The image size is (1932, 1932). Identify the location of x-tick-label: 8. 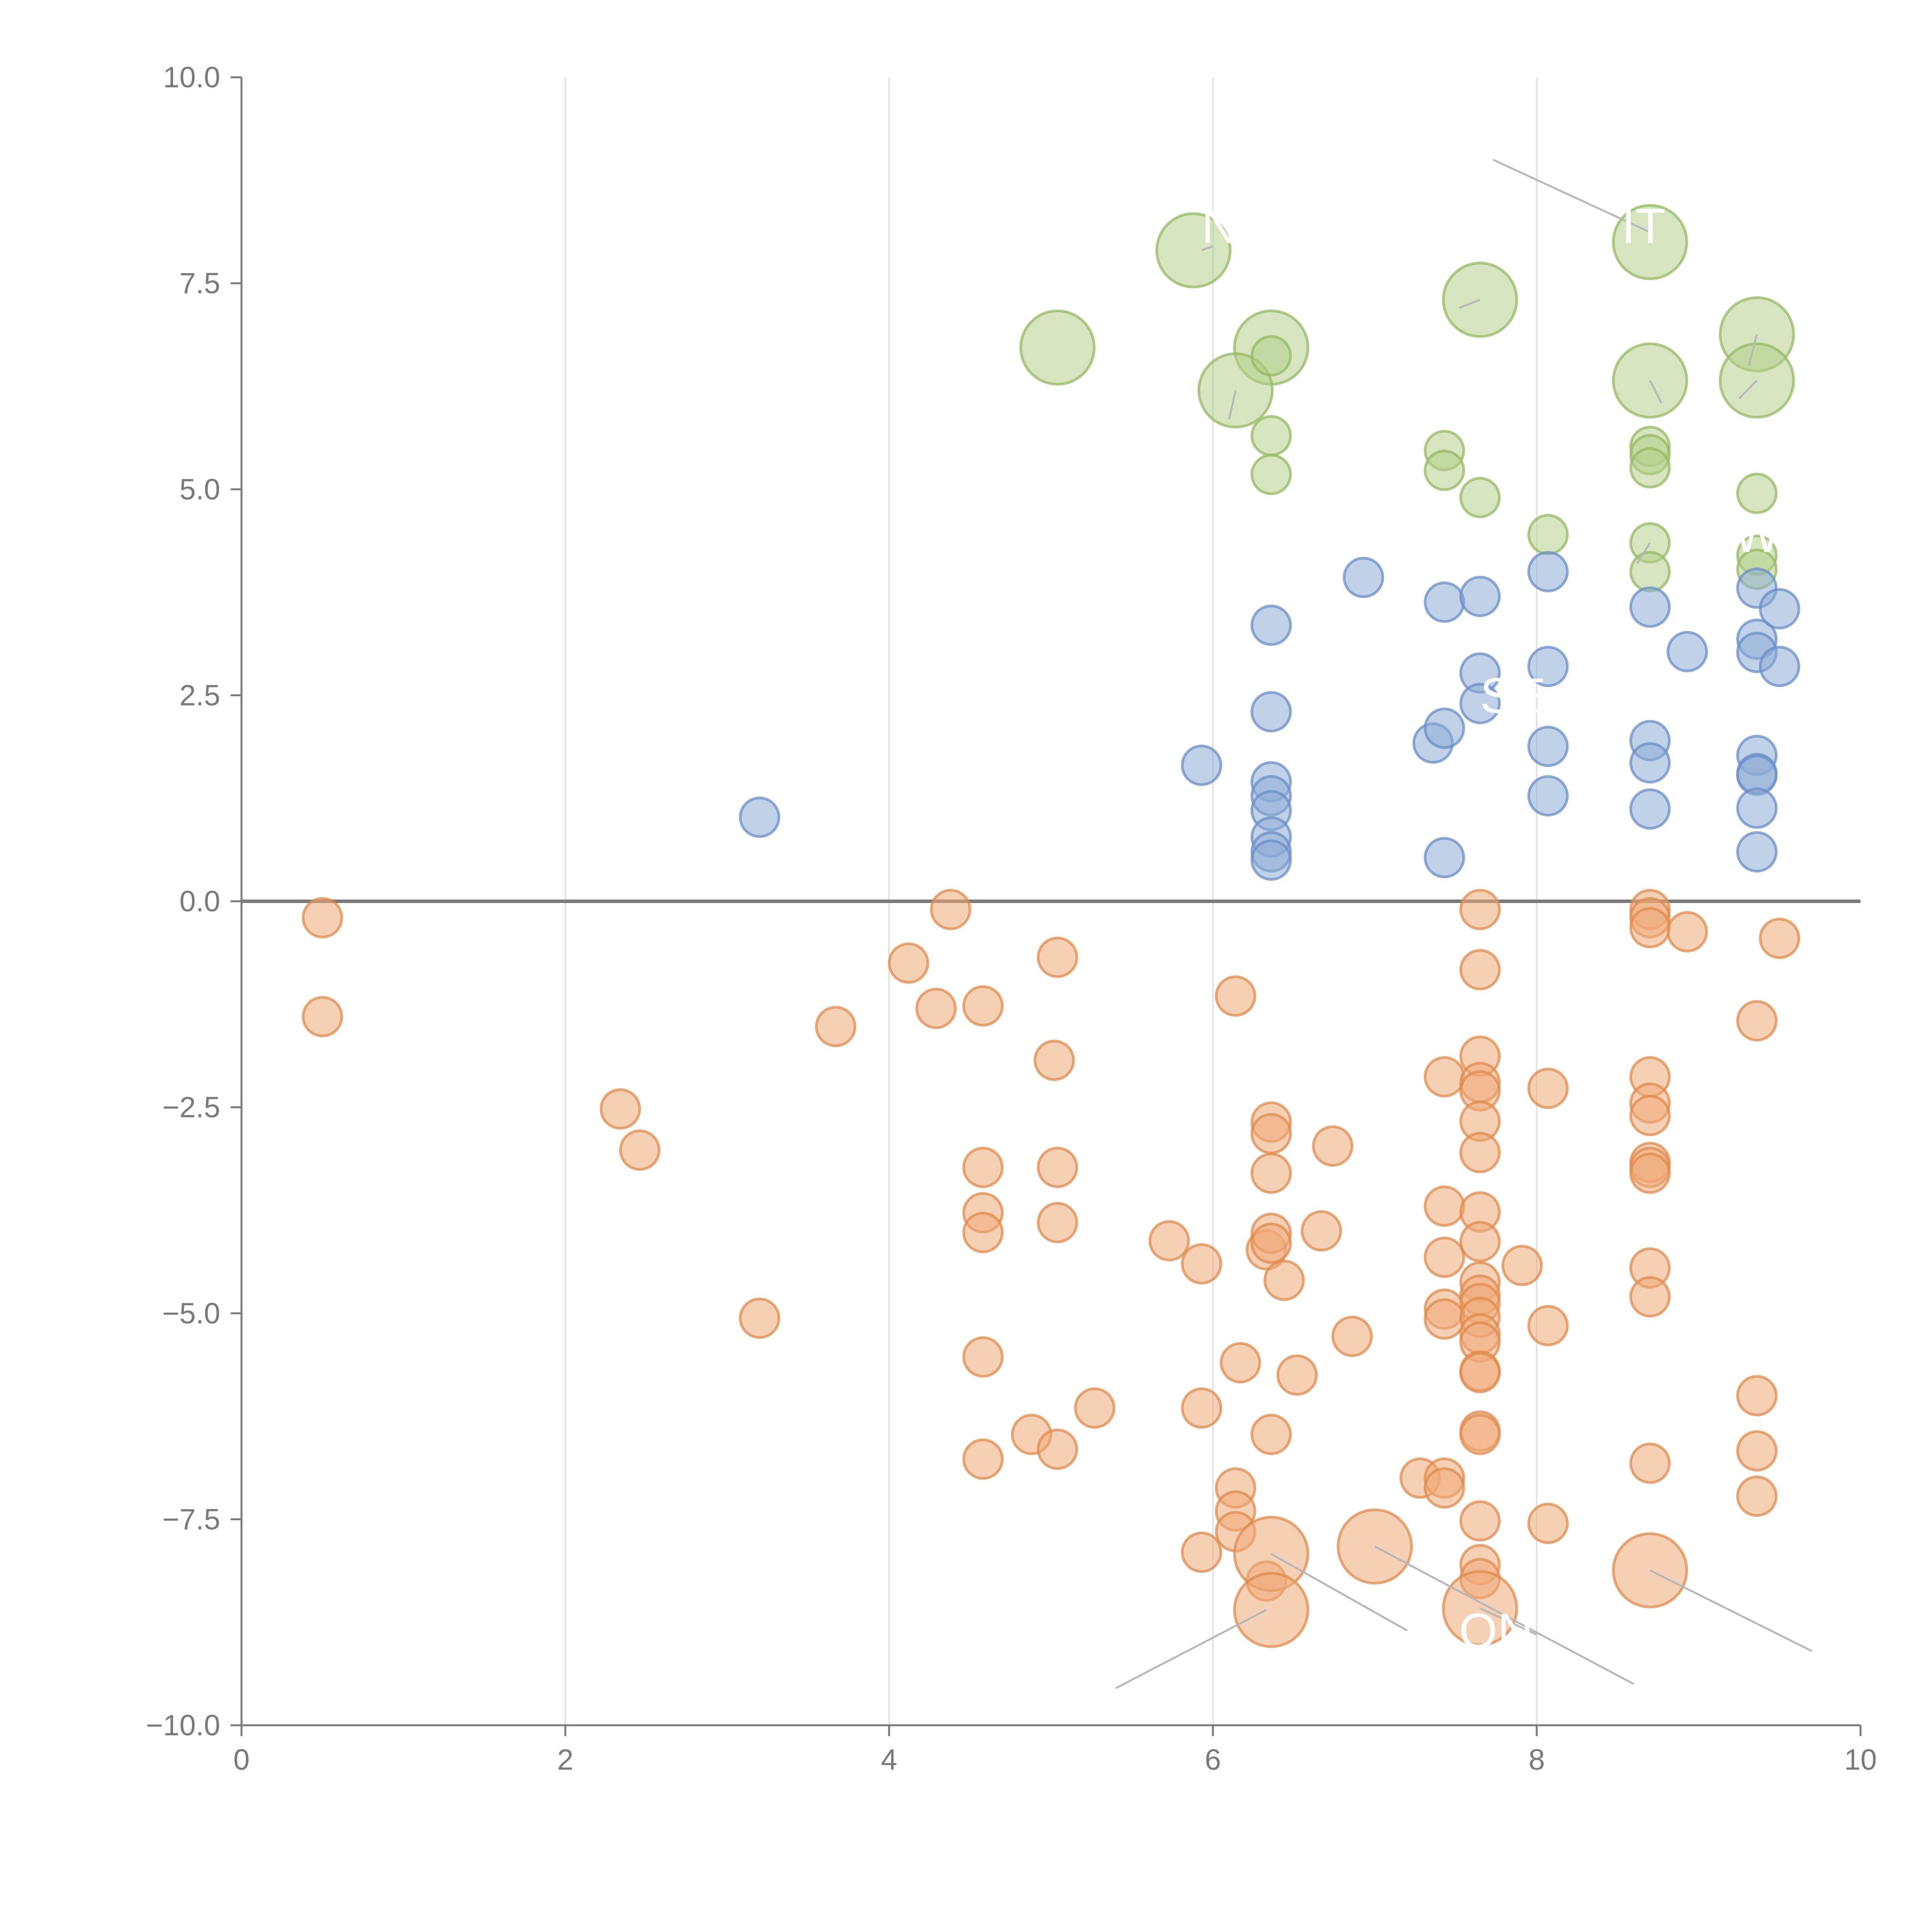
(1537, 1759).